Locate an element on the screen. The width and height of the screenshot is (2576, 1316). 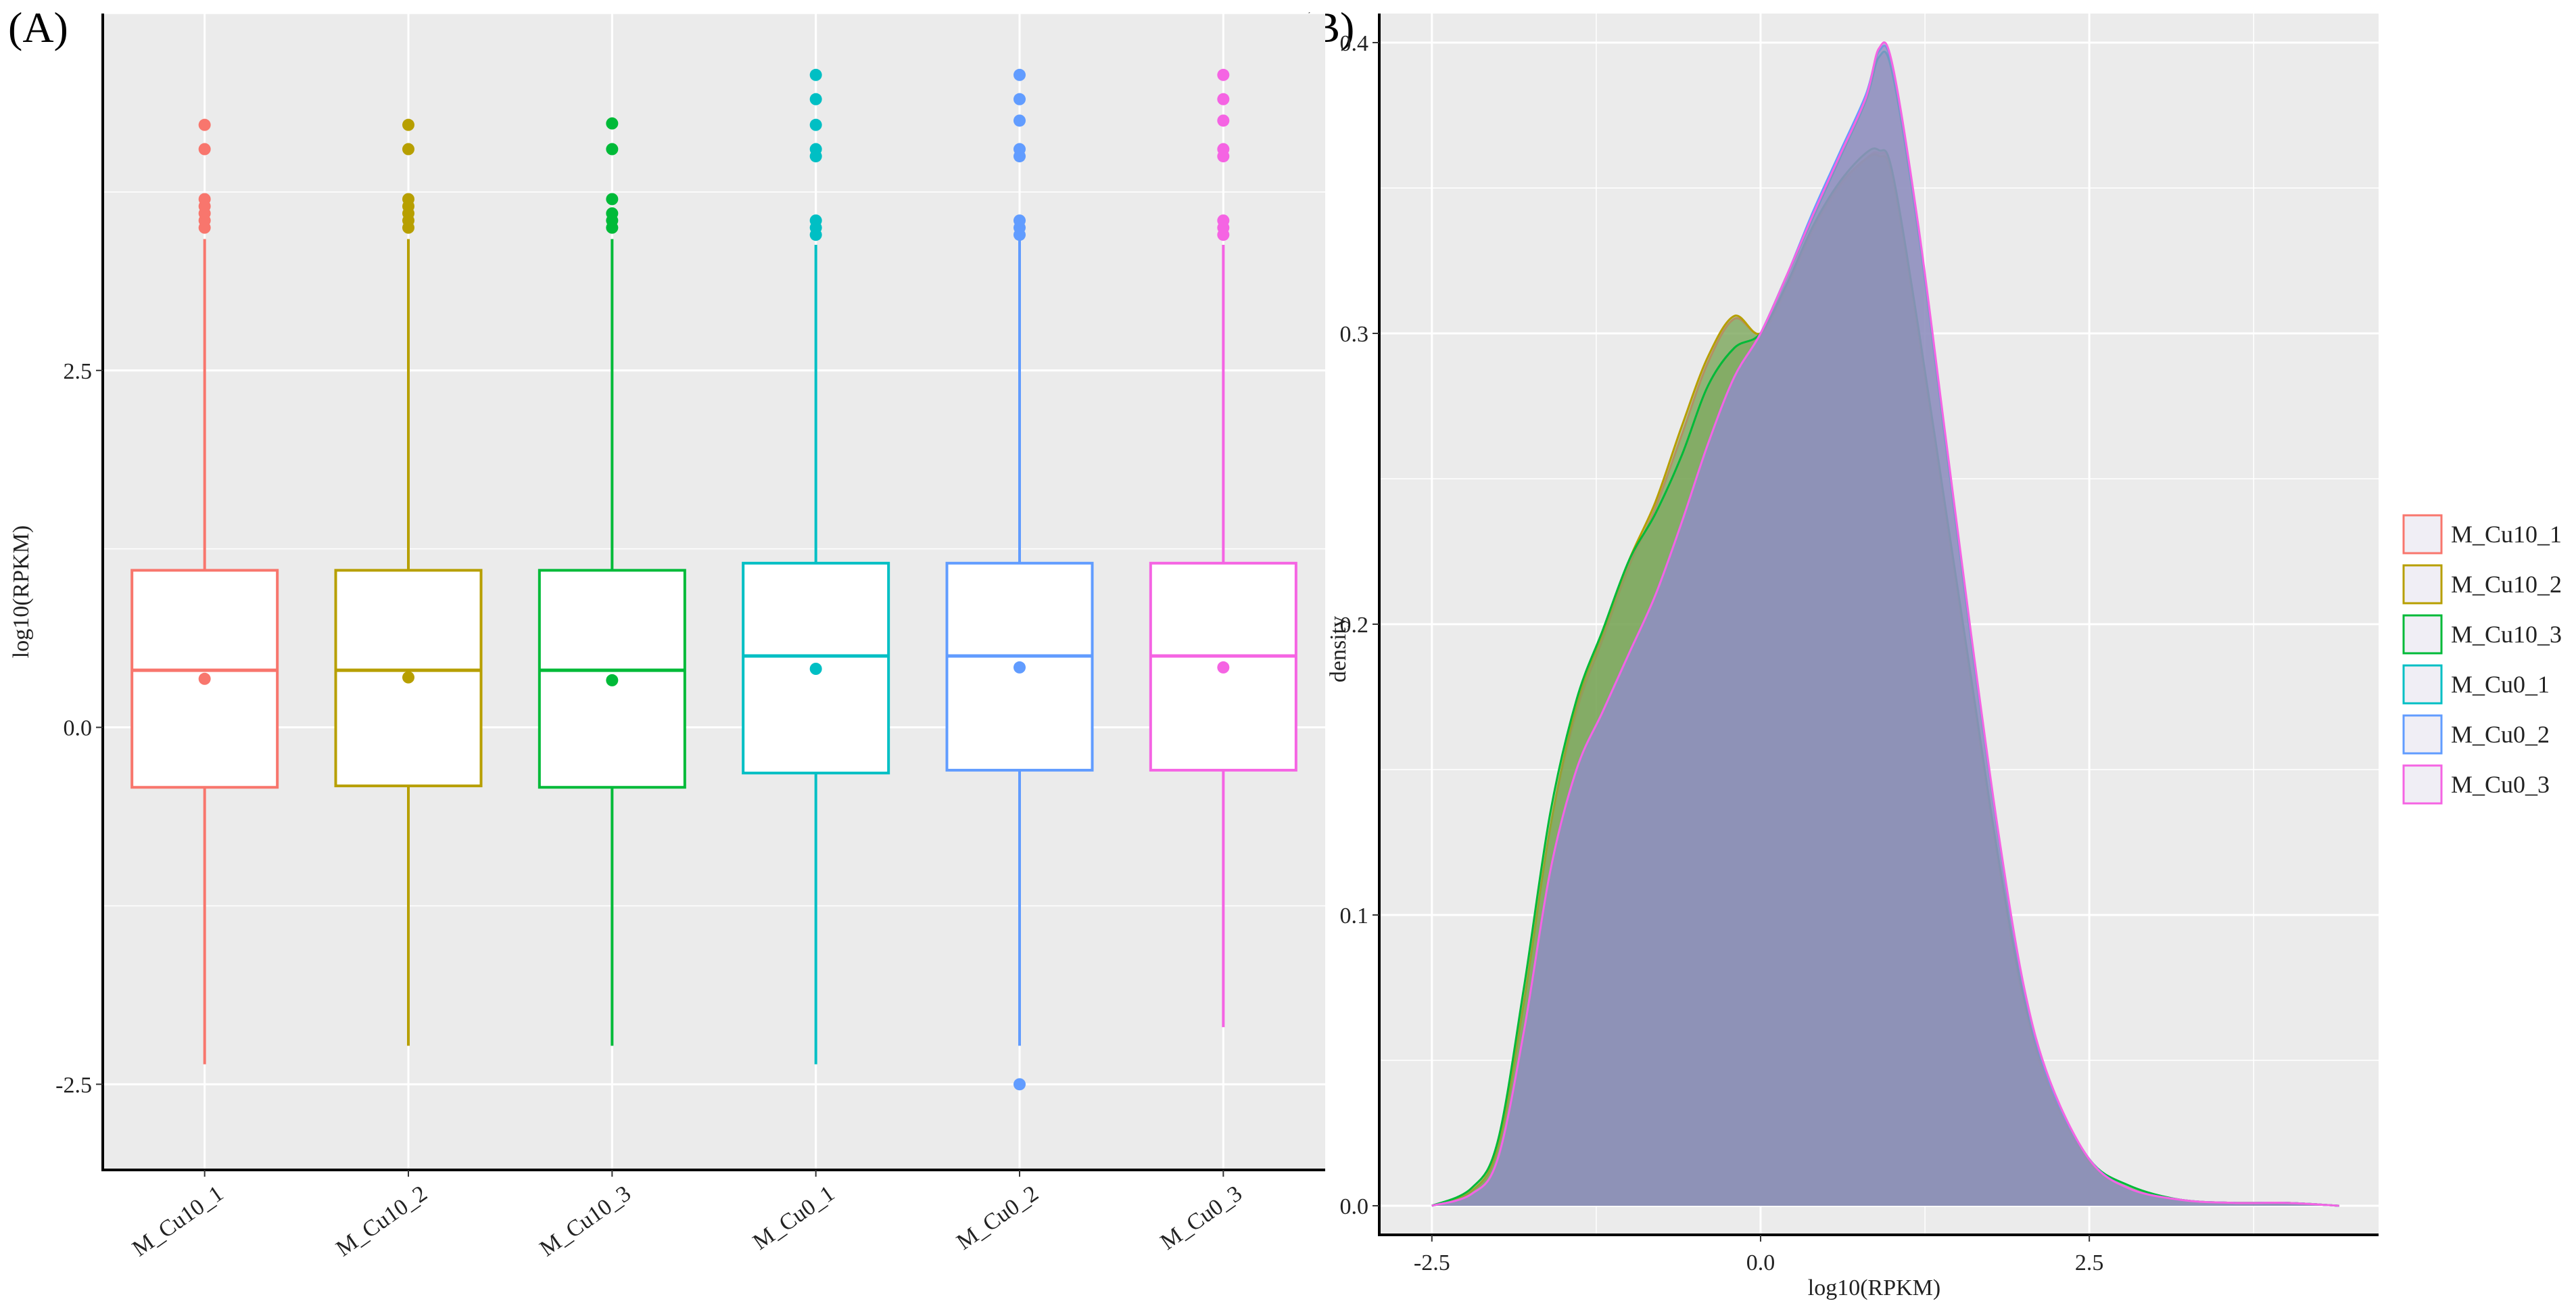
legend-item-M_Cu0_3: M_Cu0_3 is located at coordinates (2476, 785).